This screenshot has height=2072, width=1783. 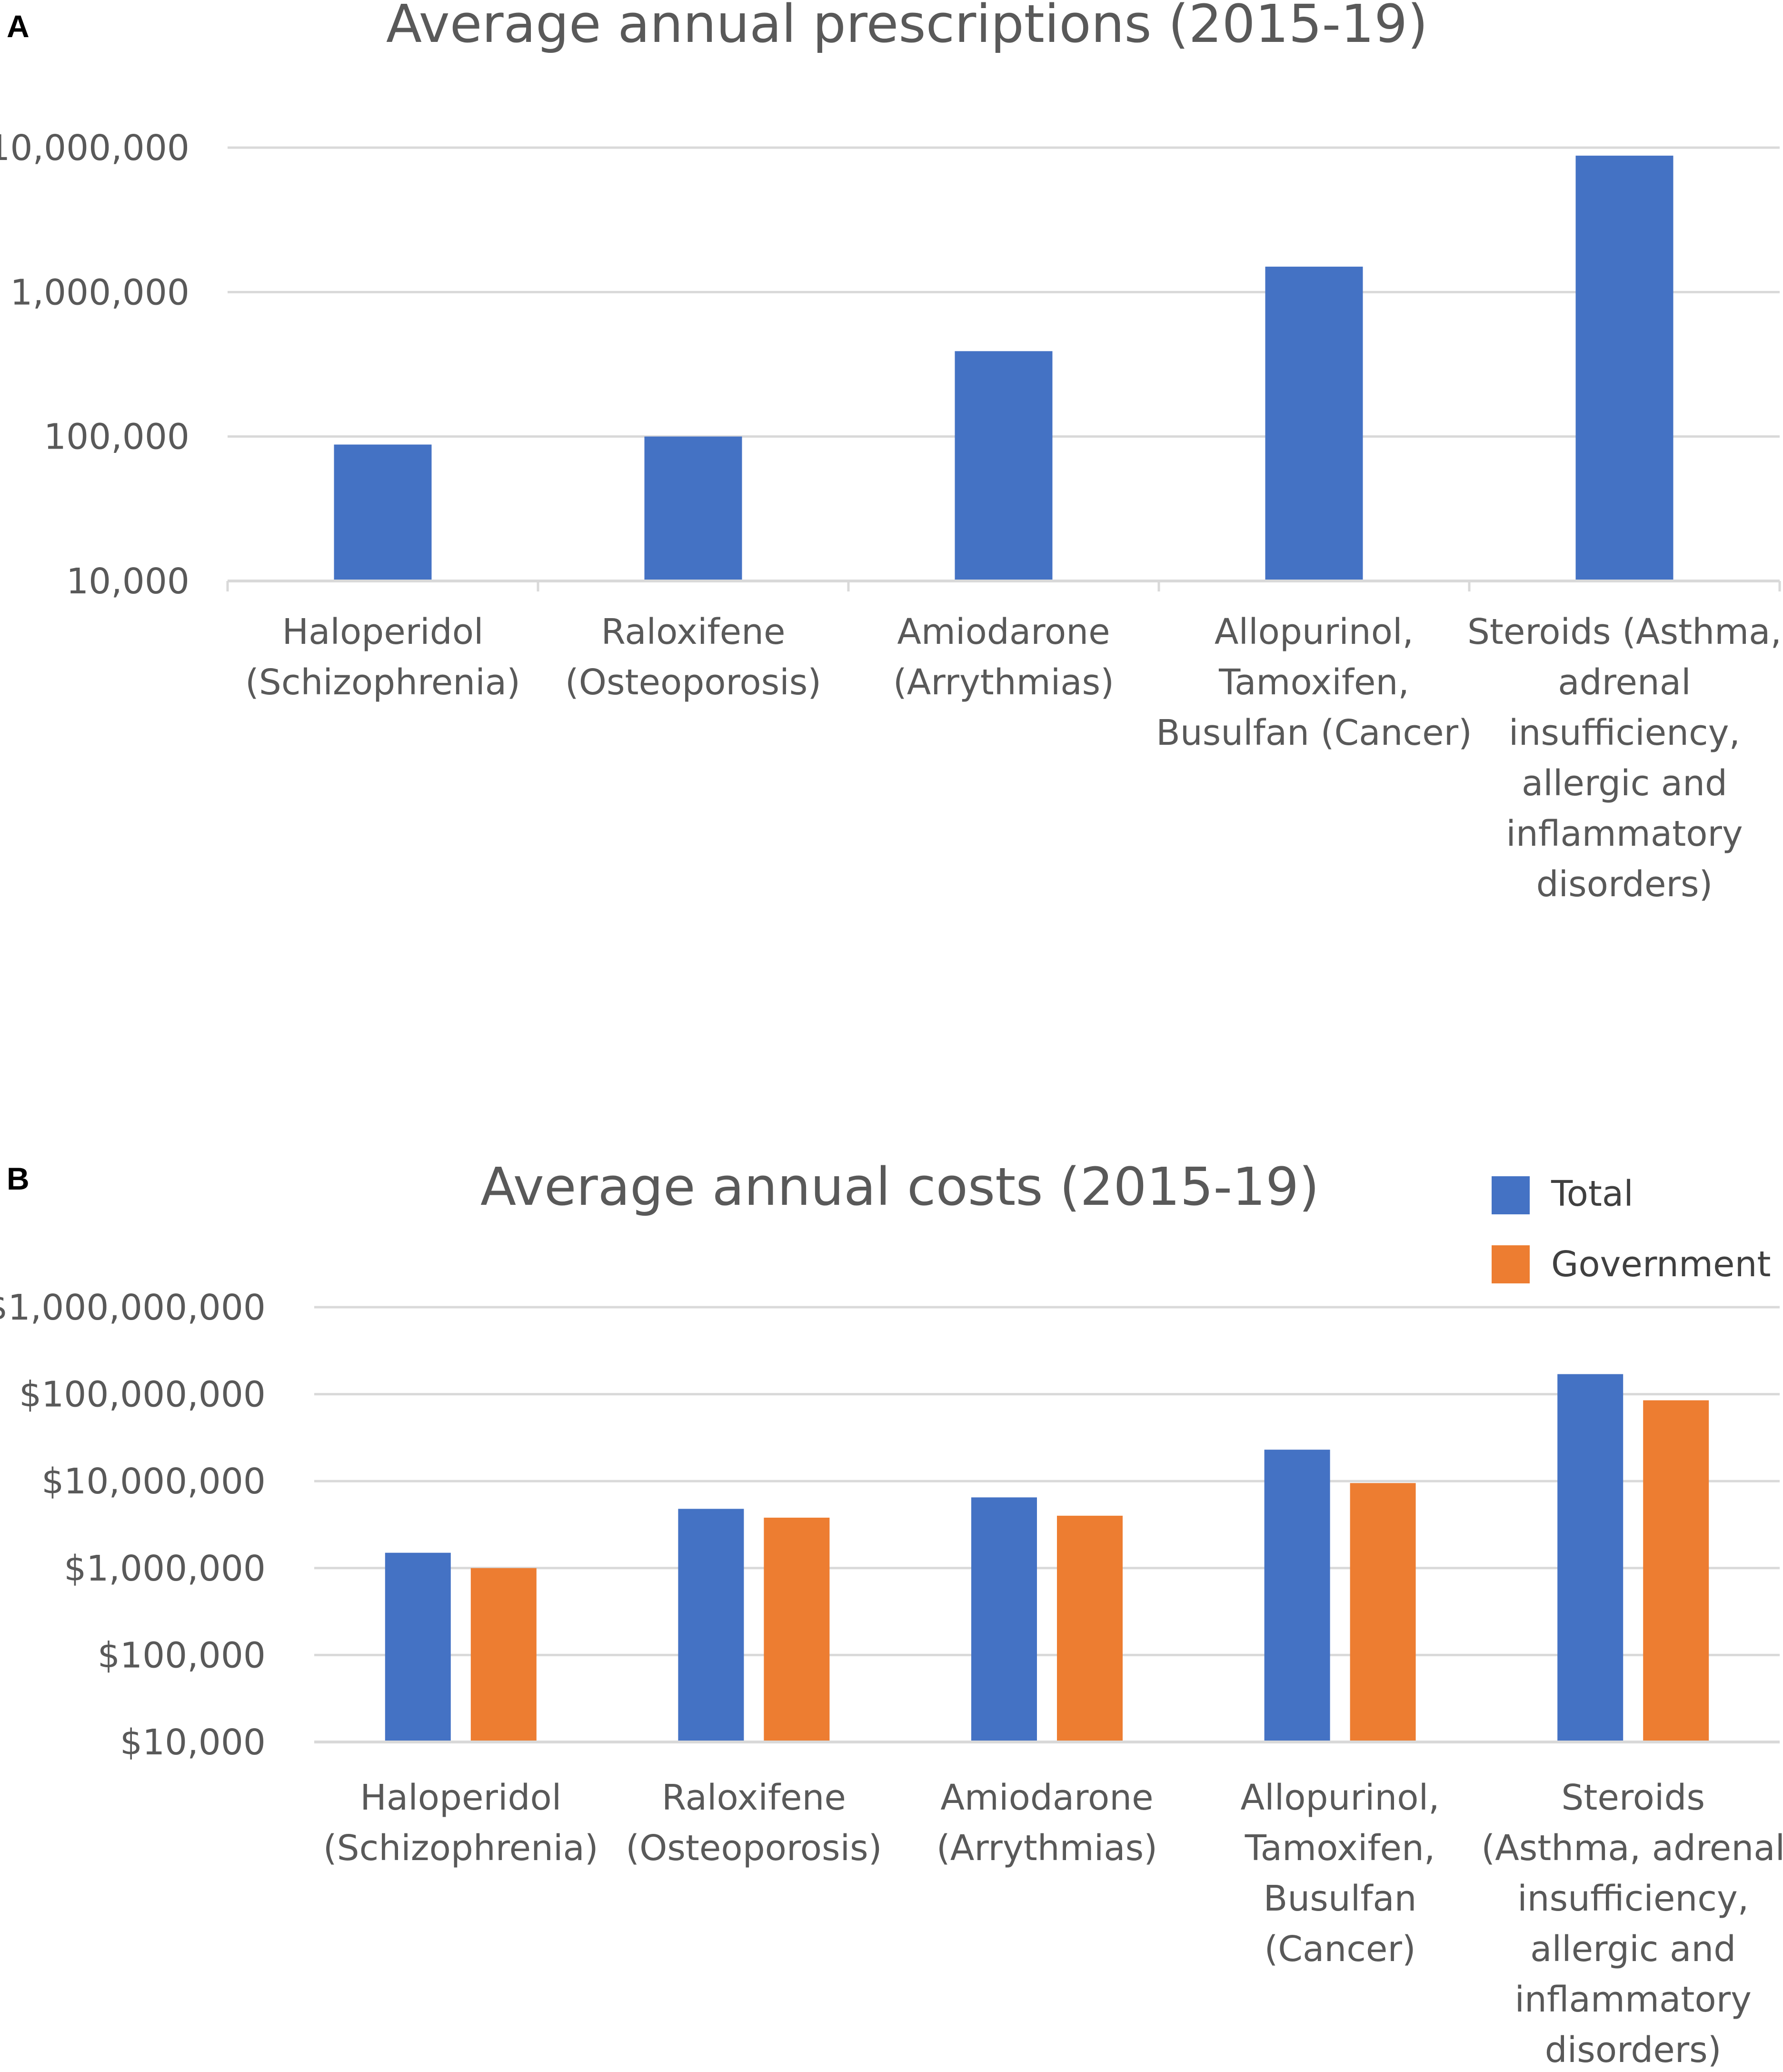 What do you see at coordinates (99, 292) in the screenshot?
I see `y-tick-label: 1,000,000` at bounding box center [99, 292].